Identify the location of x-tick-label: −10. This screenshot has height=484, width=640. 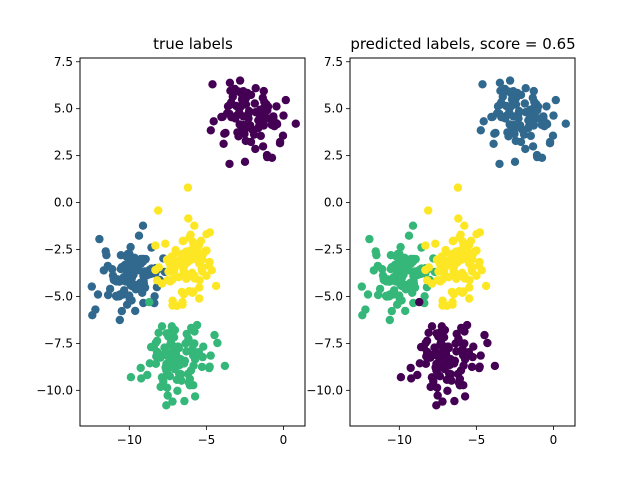
(399, 440).